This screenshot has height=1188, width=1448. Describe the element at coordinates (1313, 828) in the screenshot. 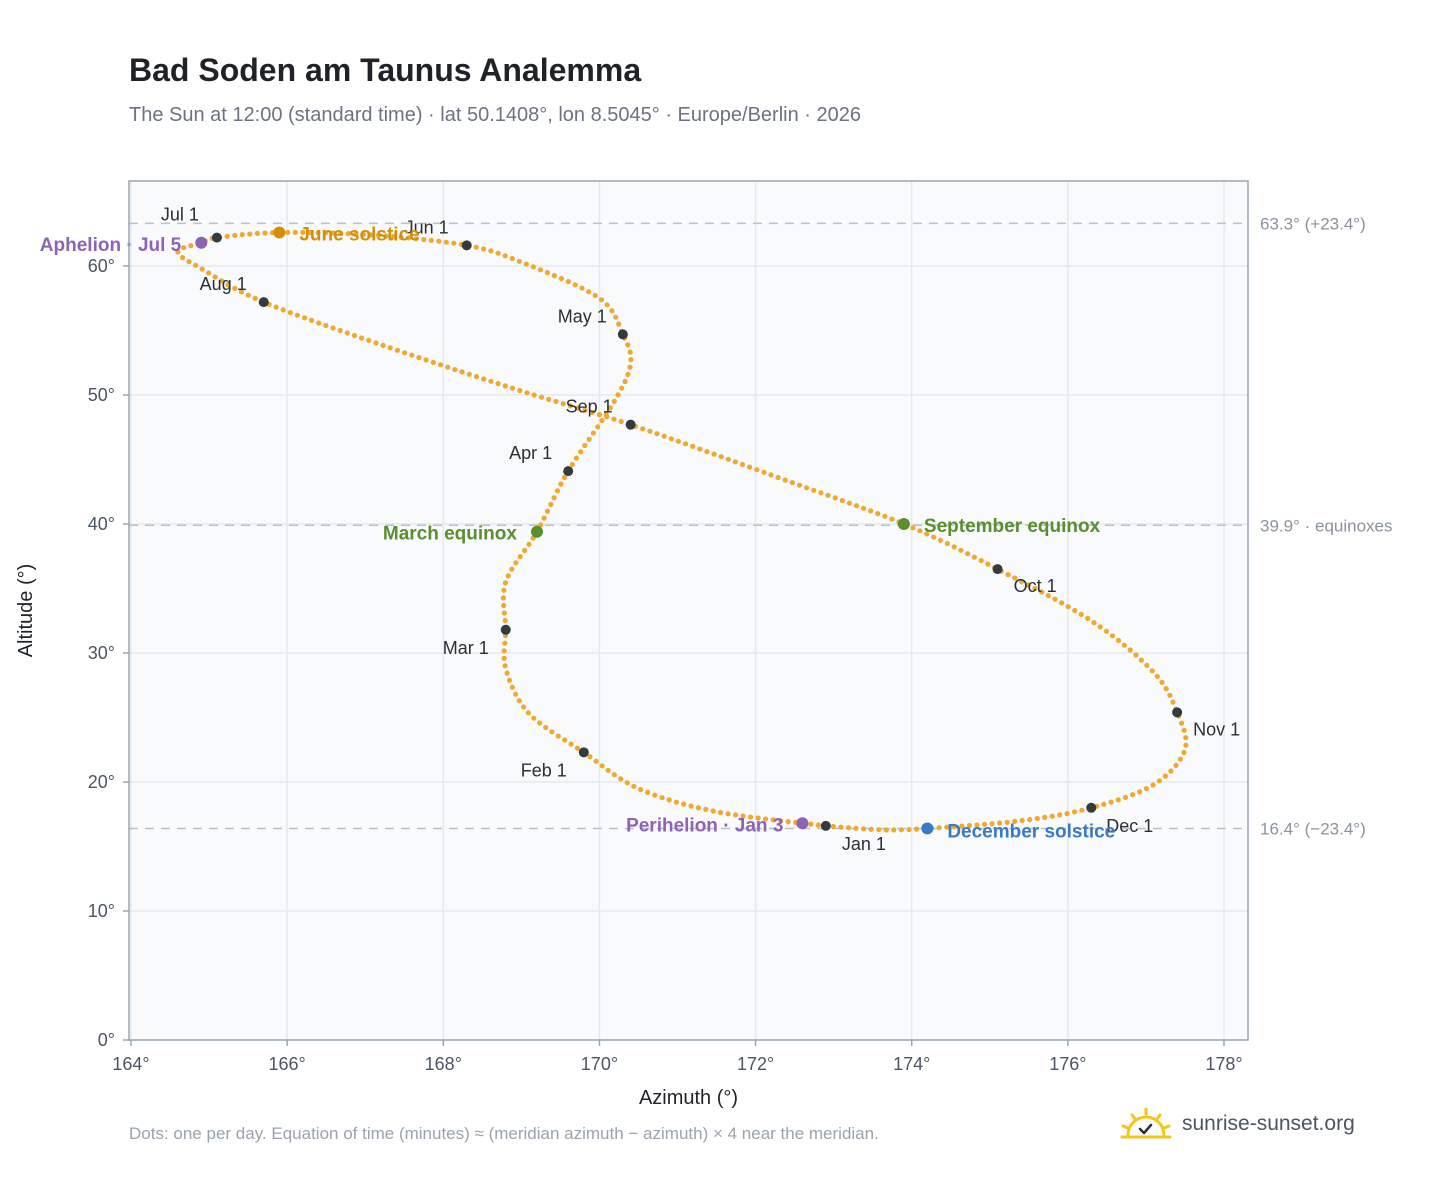

I see `reference-line-label: 16.4° (−23.4°)` at that location.